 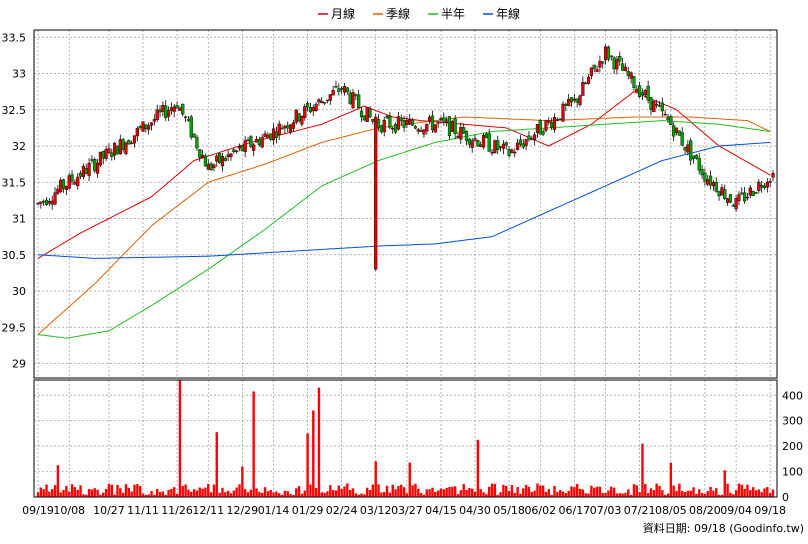 I want to click on x-tick-label: 12/29, so click(x=242, y=510).